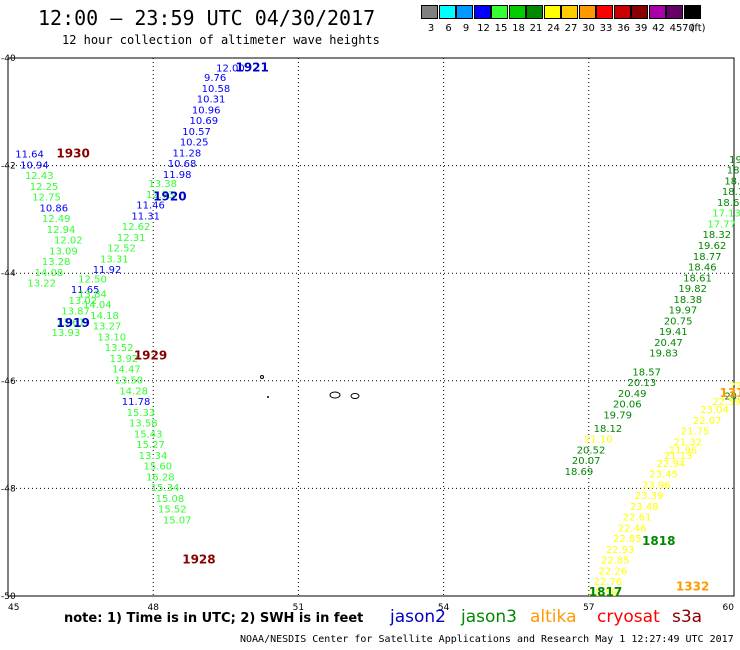 Image resolution: width=740 pixels, height=650 pixels. Describe the element at coordinates (126, 370) in the screenshot. I see `wave-height-value: 14.47` at that location.